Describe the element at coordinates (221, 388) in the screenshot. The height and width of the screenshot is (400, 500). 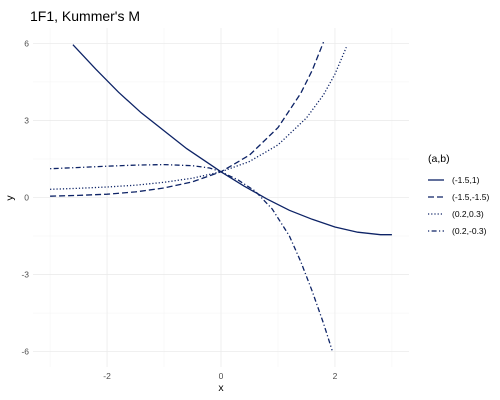
I see `x-axis-label: x` at that location.